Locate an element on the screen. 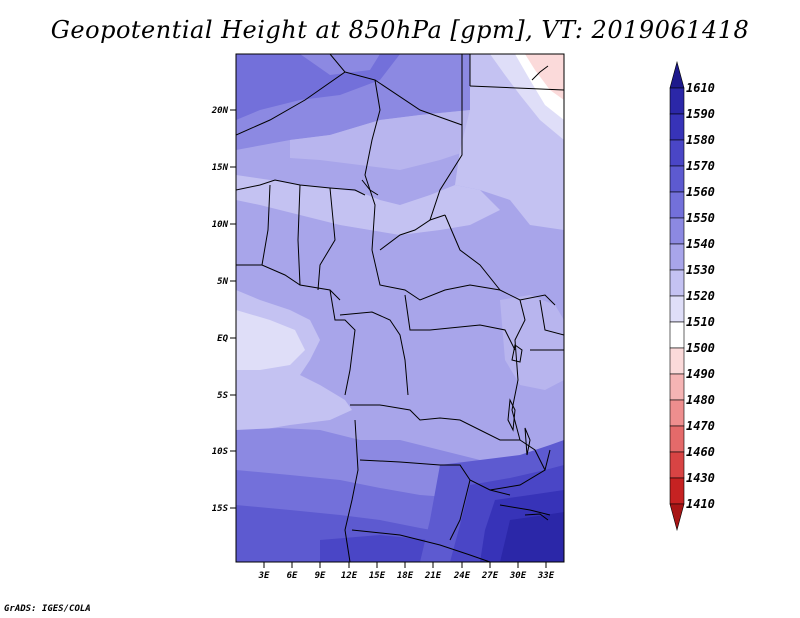  colorbar-label-1470: 1470 is located at coordinates (700, 426).